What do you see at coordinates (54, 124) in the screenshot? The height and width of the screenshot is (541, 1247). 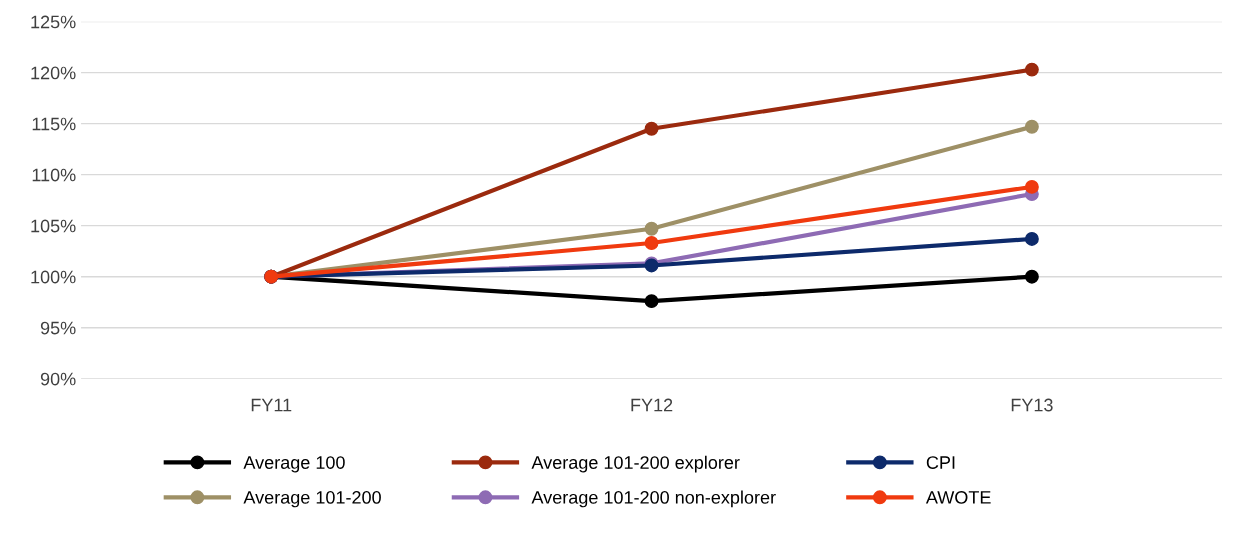 I see `y-tick-label: 115%` at bounding box center [54, 124].